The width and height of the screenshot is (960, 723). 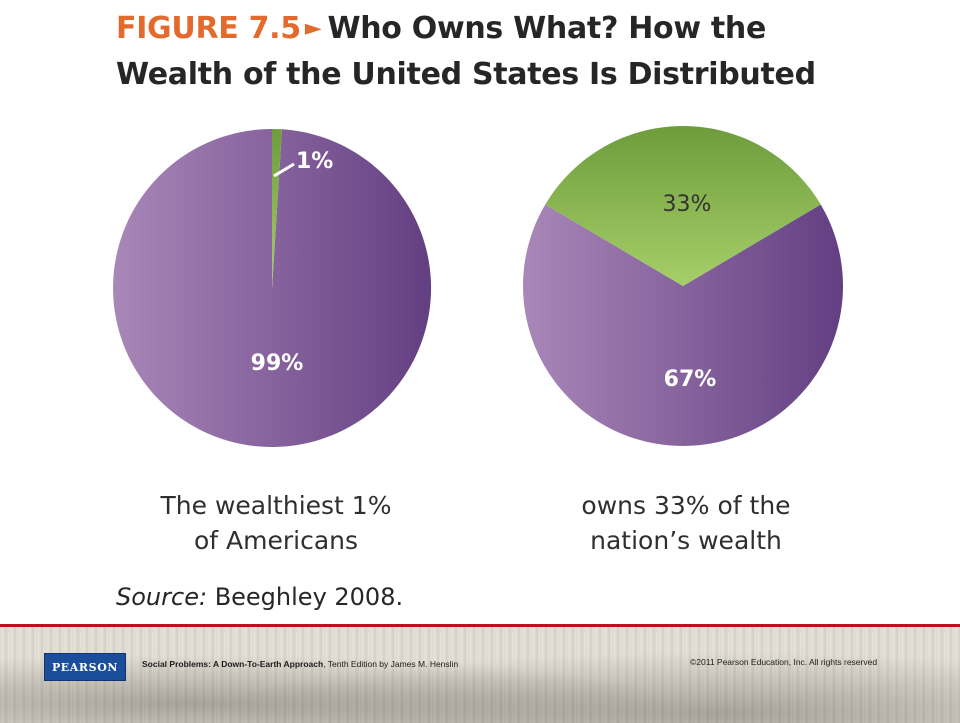 What do you see at coordinates (277, 363) in the screenshot?
I see `slice-label-99: 99%` at bounding box center [277, 363].